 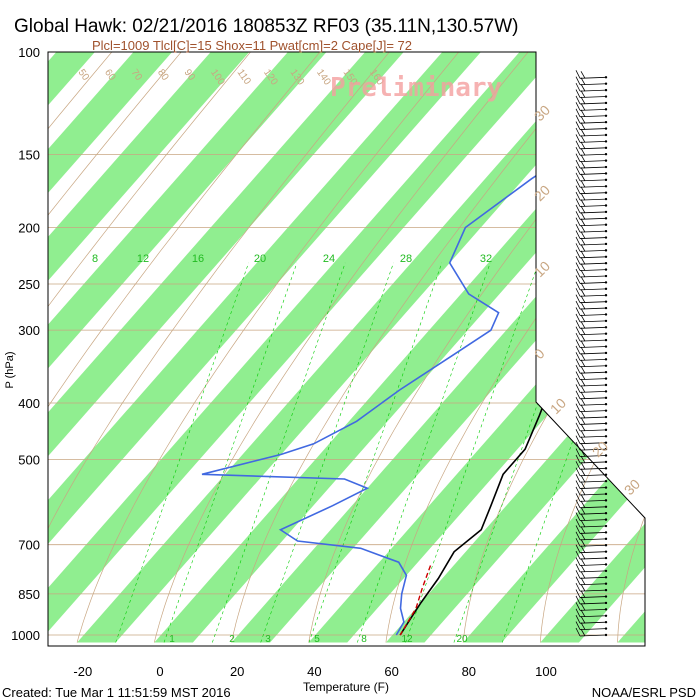 What do you see at coordinates (558, 406) in the screenshot?
I see `temp-label-right: 10` at bounding box center [558, 406].